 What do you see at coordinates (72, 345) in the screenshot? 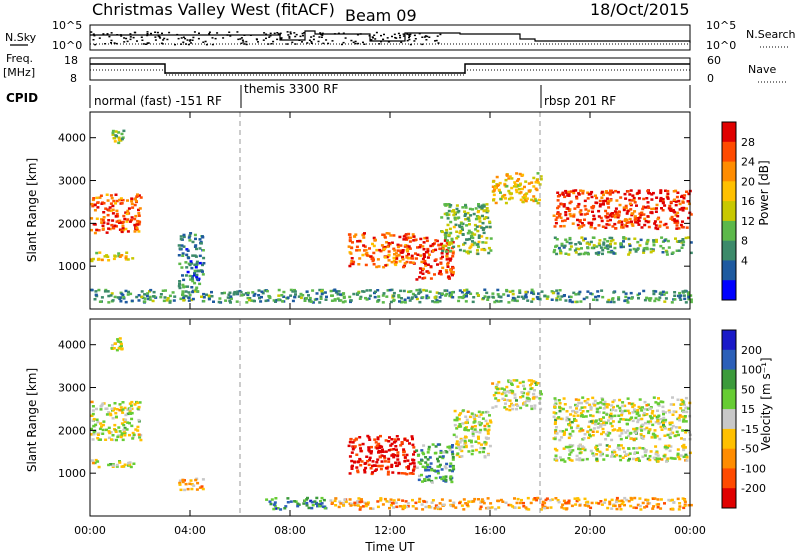
I see `velocity-y-tick-label: 4000` at bounding box center [72, 345].